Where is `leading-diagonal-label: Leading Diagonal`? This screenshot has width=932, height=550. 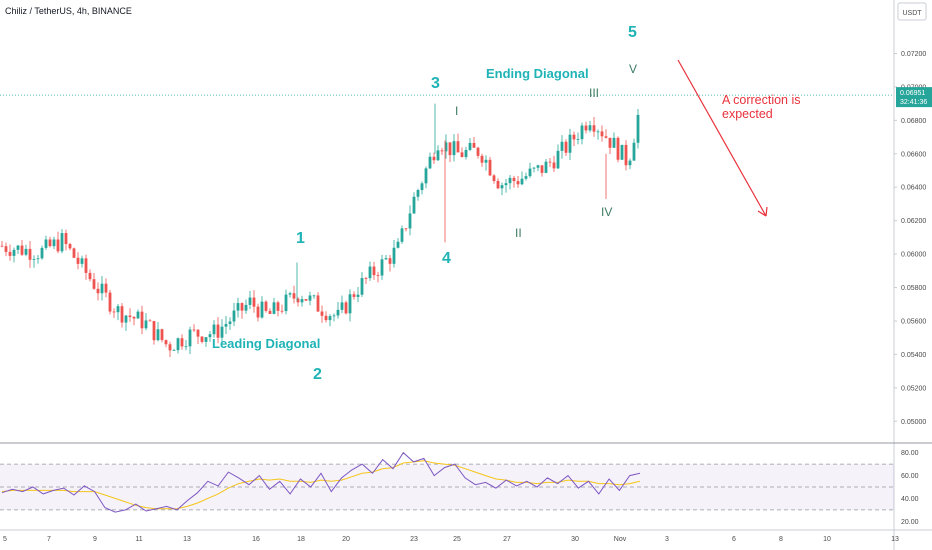 leading-diagonal-label: Leading Diagonal is located at coordinates (266, 343).